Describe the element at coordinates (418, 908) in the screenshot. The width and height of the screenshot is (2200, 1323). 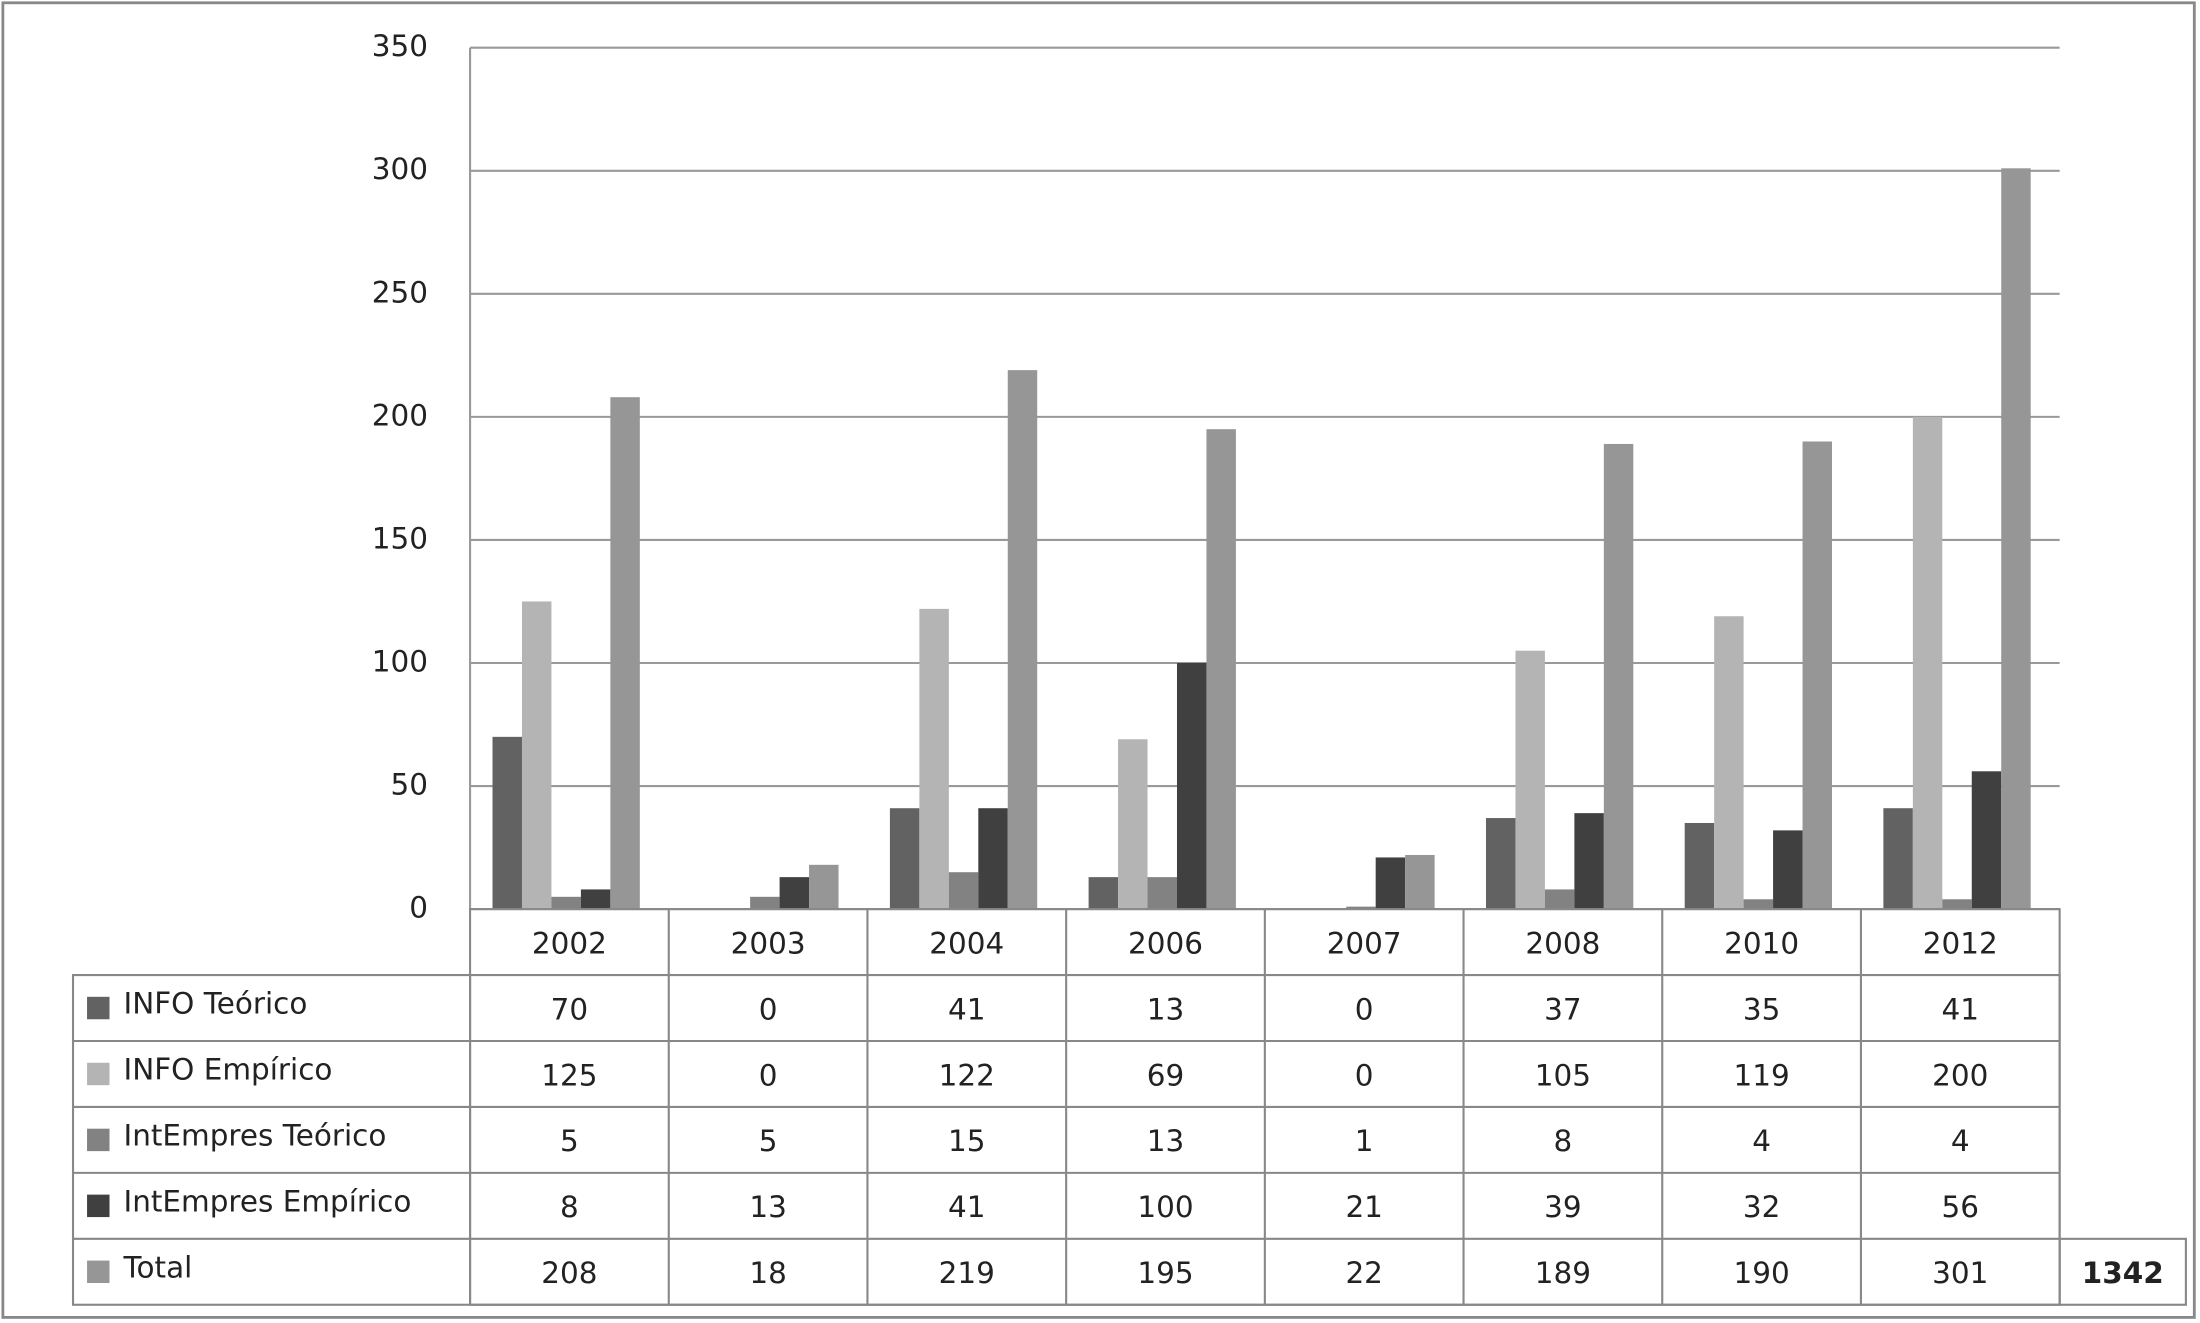
I see `y-tick-label: 0` at that location.